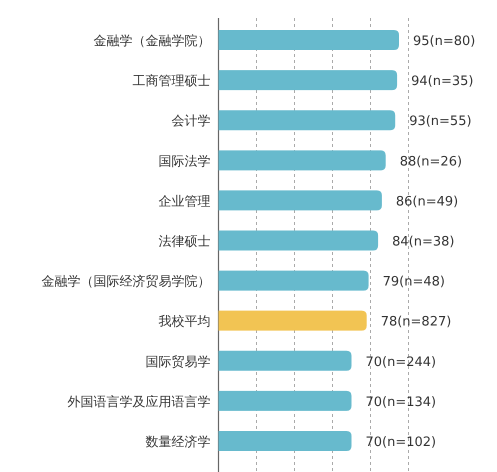  I want to click on data-label: 95(n=80), so click(444, 42).